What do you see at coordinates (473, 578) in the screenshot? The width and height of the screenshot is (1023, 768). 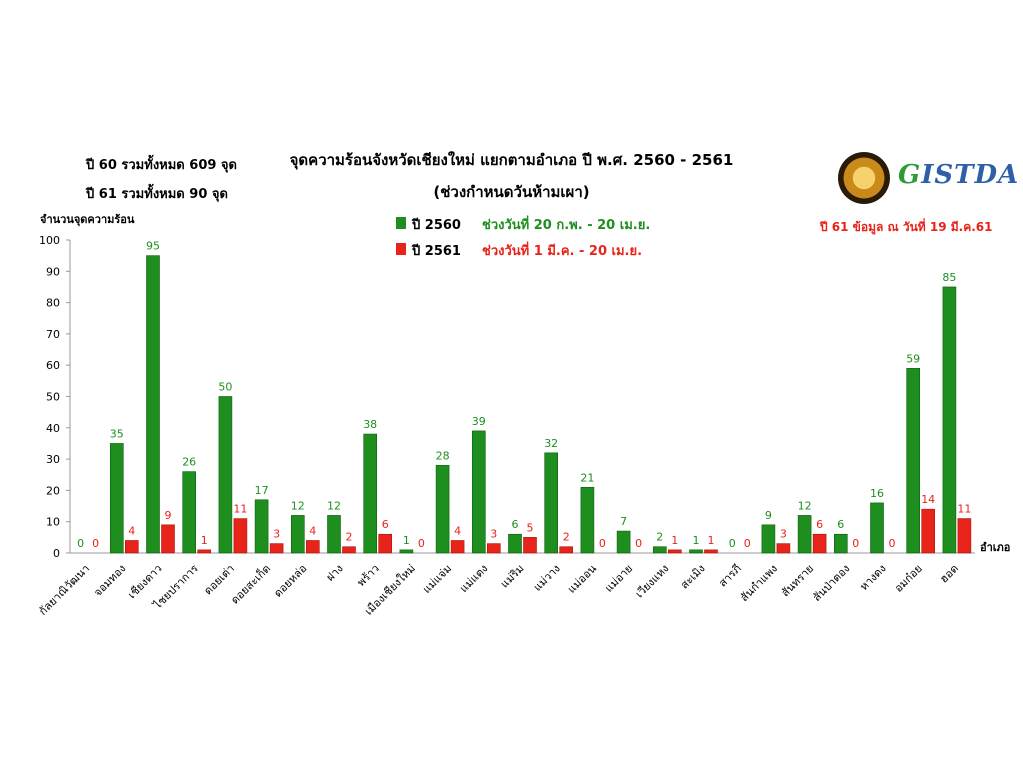 I see `x-tick-label: แม่แตง` at bounding box center [473, 578].